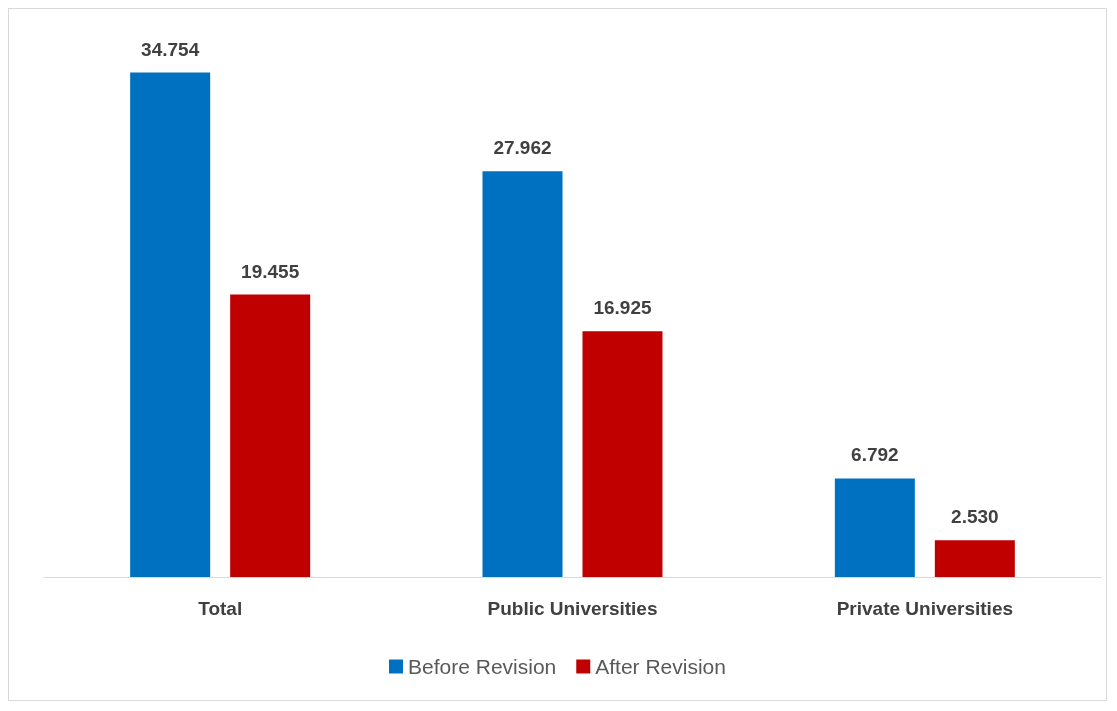 Image resolution: width=1117 pixels, height=711 pixels. I want to click on data-label: 2.530, so click(975, 517).